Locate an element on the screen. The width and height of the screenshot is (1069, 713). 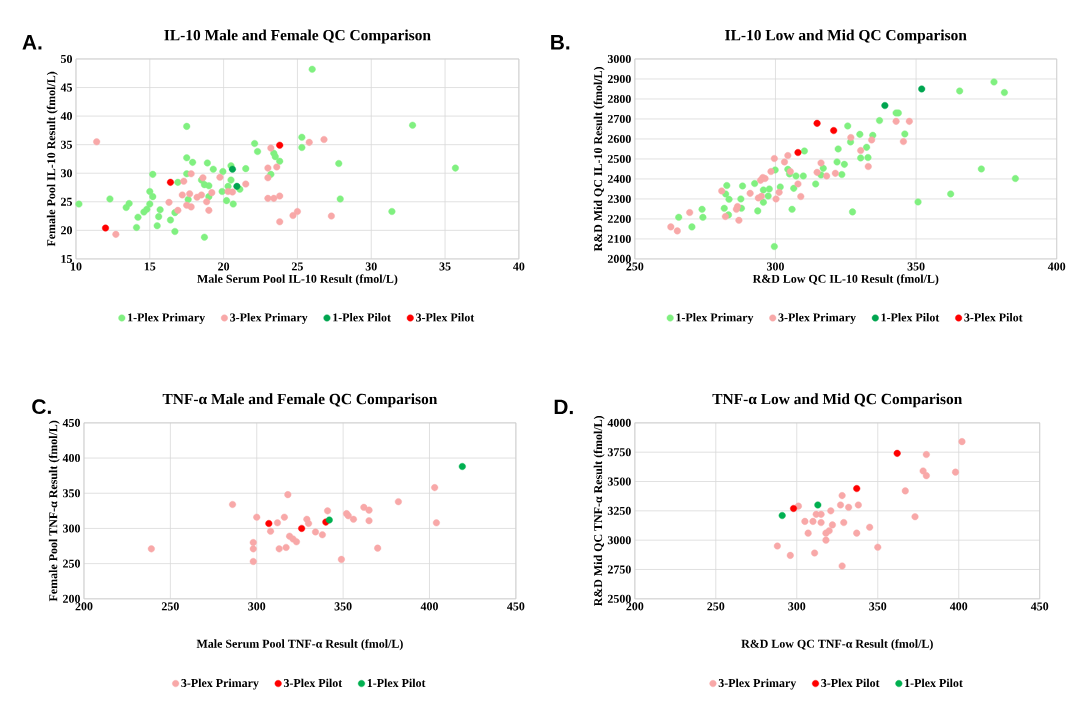
y-tick-label: 3500 is located at coordinates (619, 481).